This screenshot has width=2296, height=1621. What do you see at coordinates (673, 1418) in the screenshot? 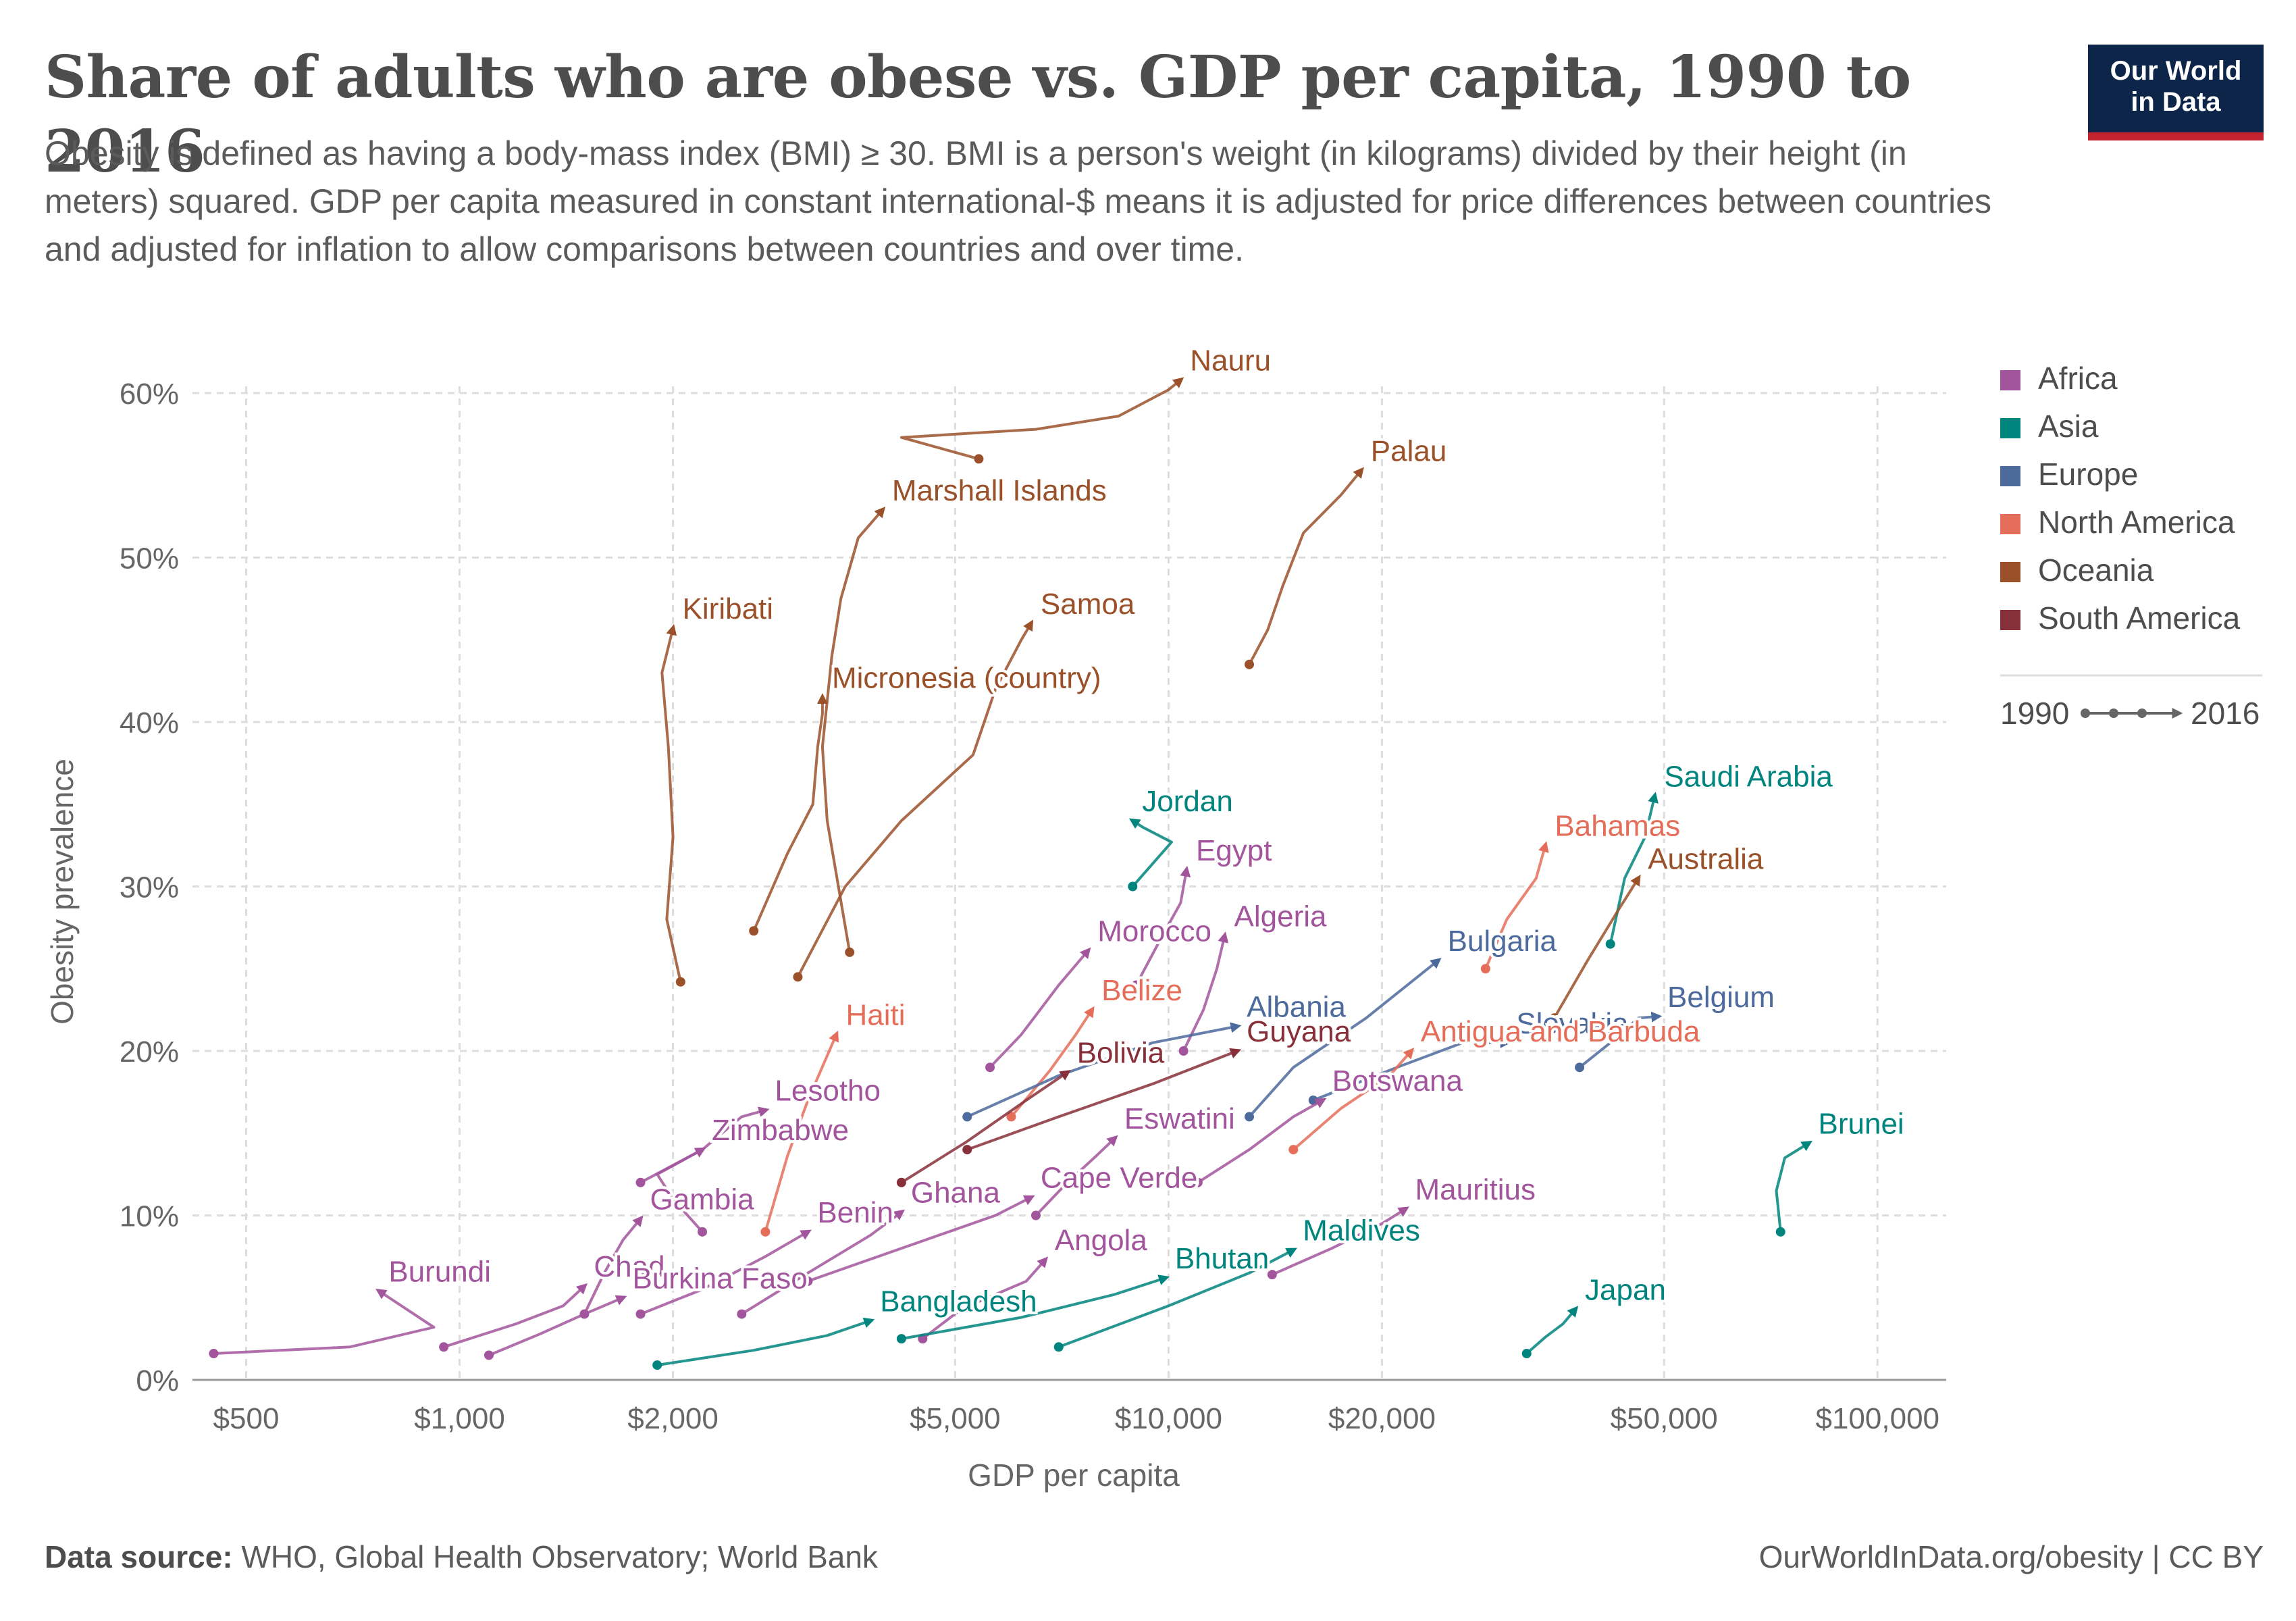
I see `x-tick-label: $2,000` at bounding box center [673, 1418].